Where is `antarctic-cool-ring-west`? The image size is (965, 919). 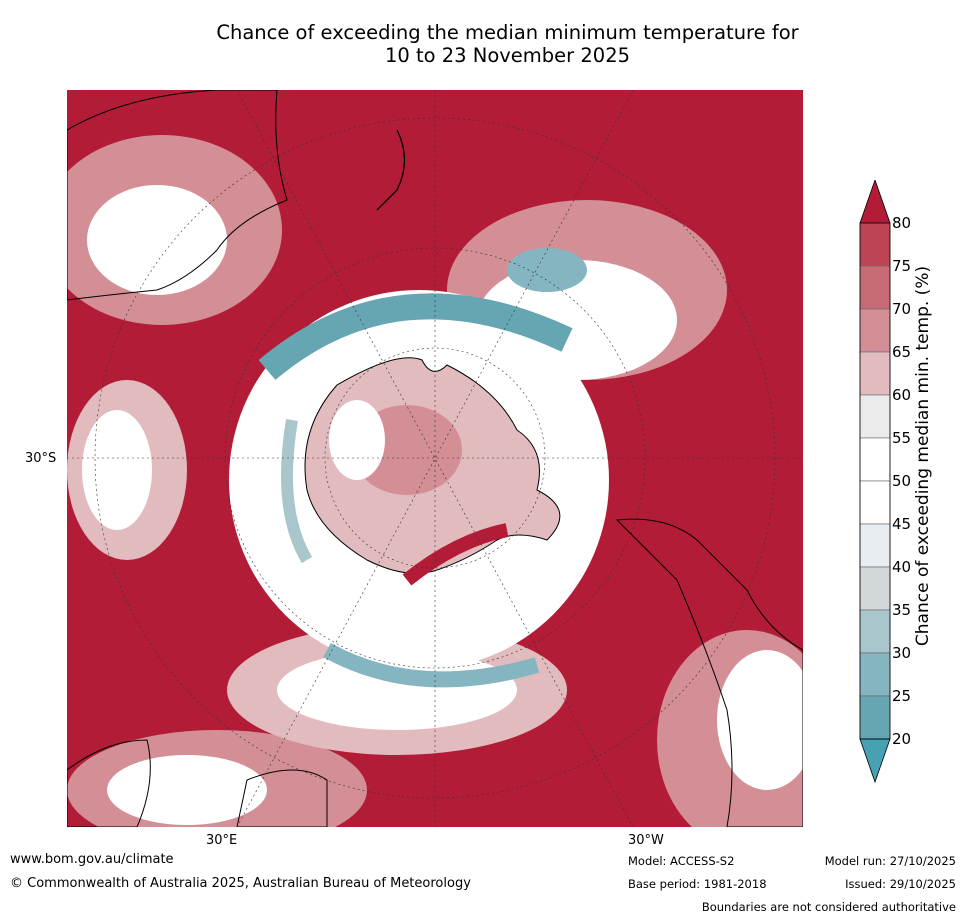 antarctic-cool-ring-west is located at coordinates (297, 491).